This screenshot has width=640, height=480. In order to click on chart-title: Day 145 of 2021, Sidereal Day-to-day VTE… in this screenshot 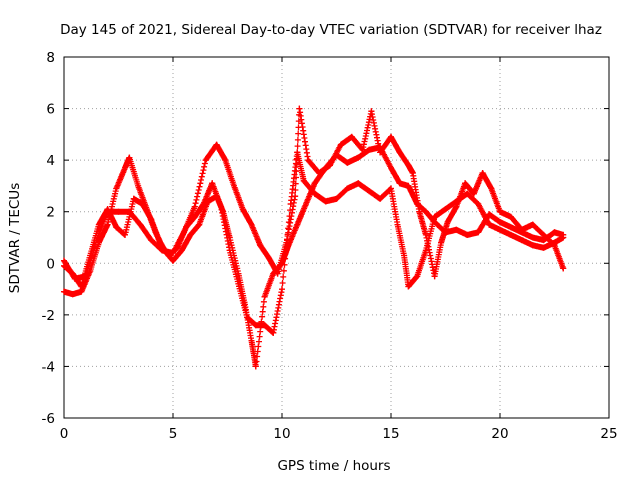, I will do `click(331, 30)`.